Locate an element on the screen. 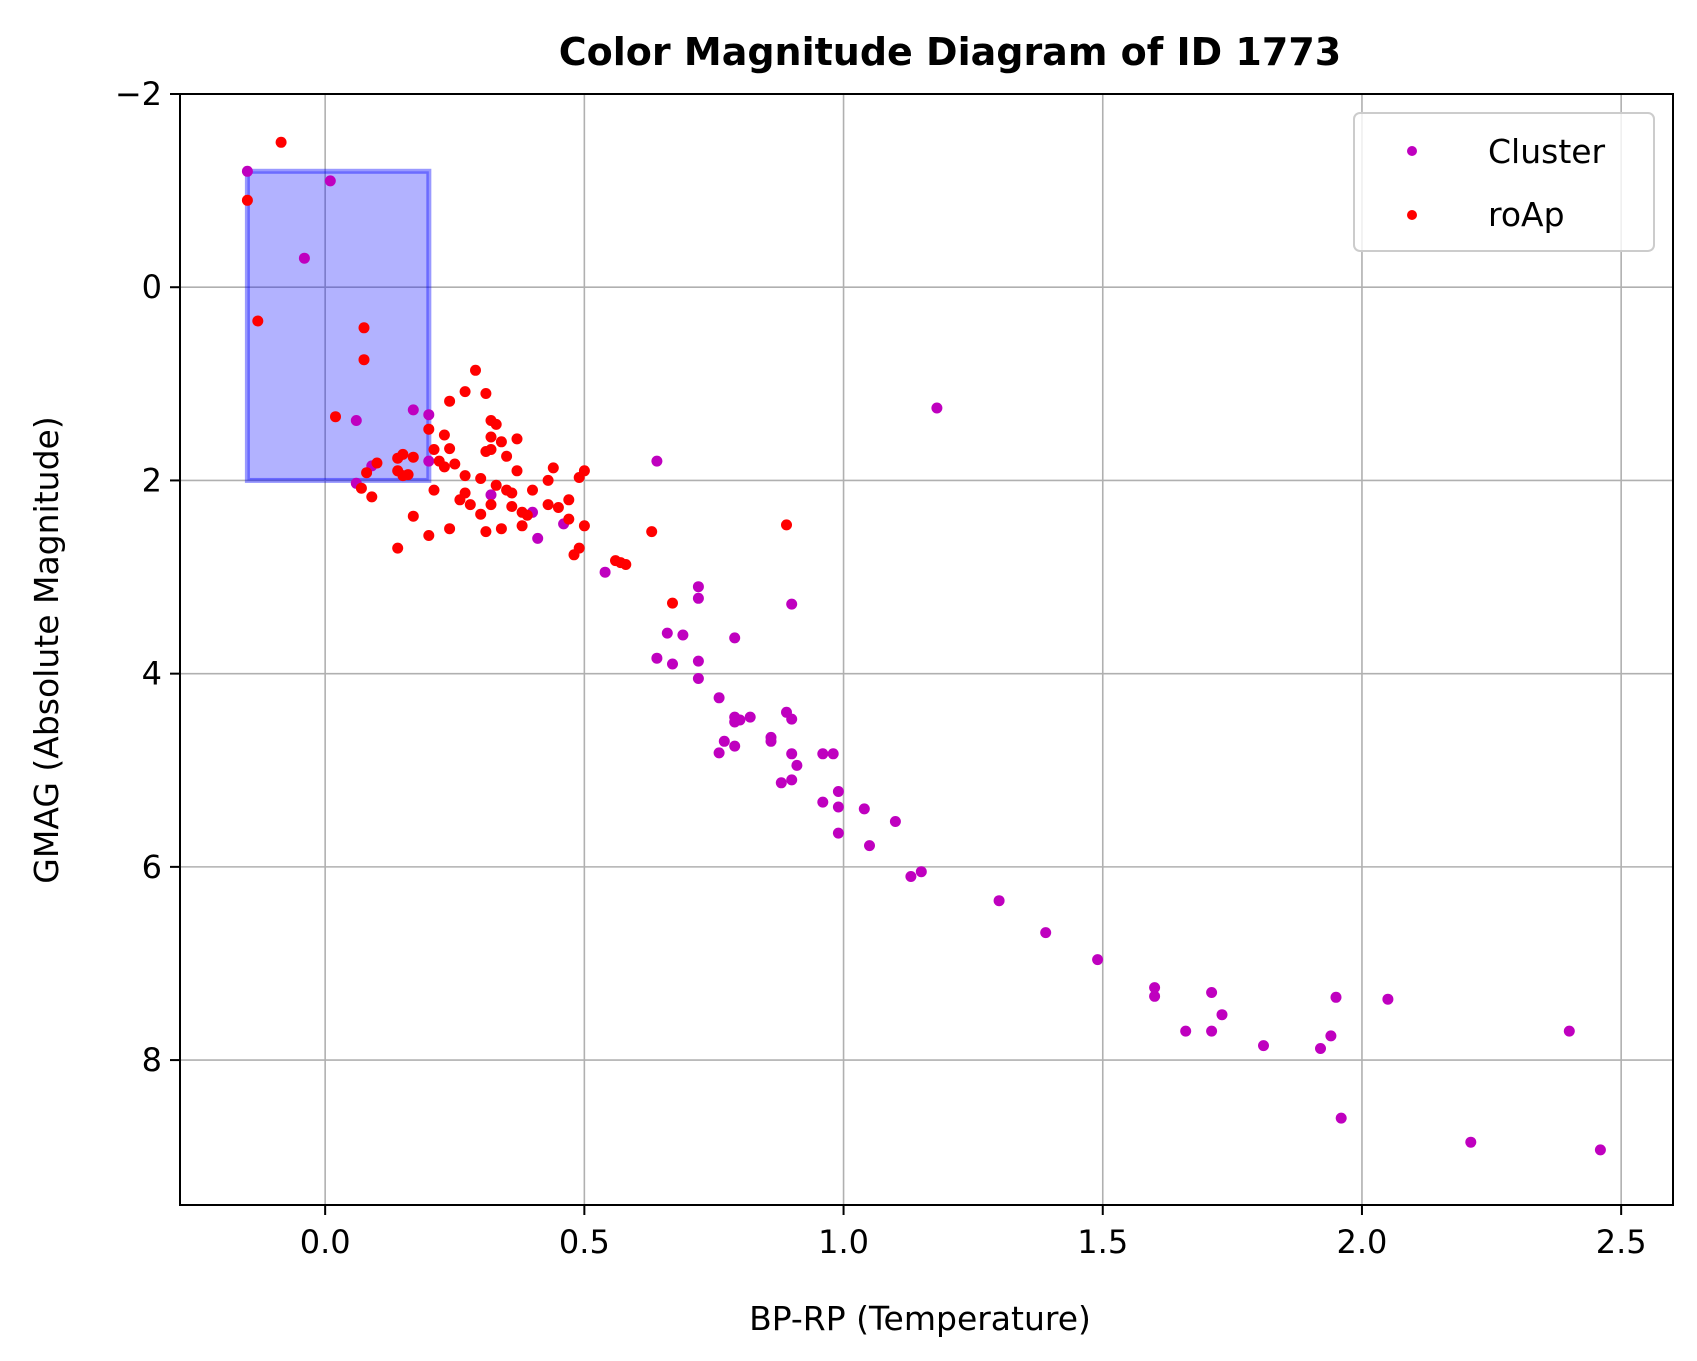 The image size is (1697, 1361). legend: Cluster roAp is located at coordinates (1504, 182).